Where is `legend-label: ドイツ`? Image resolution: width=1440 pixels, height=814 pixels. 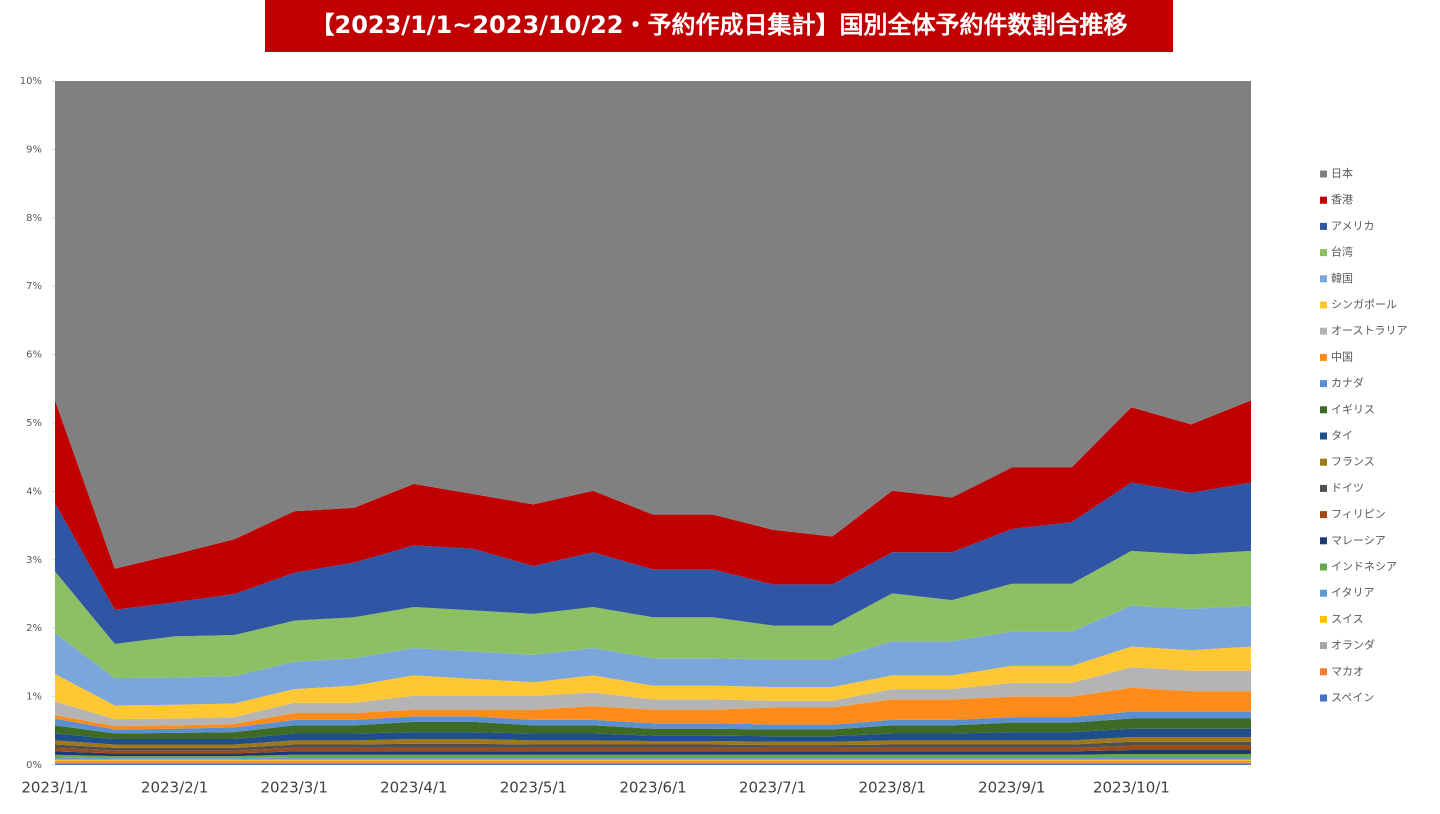
legend-label: ドイツ is located at coordinates (1347, 487).